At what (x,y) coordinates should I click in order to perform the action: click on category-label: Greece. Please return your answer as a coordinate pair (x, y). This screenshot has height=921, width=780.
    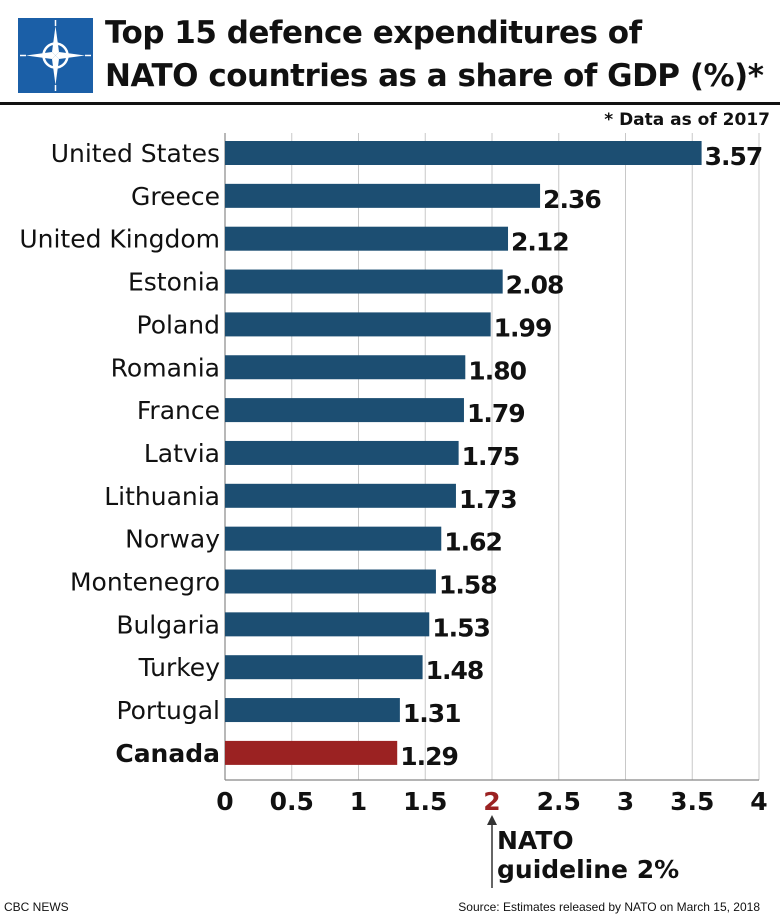
    Looking at the image, I should click on (175, 196).